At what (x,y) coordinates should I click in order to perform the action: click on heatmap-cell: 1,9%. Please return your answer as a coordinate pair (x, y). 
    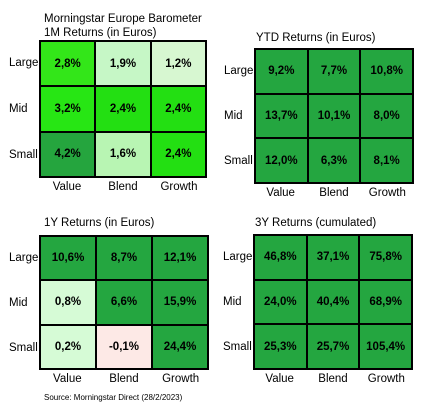
    Looking at the image, I should click on (123, 64).